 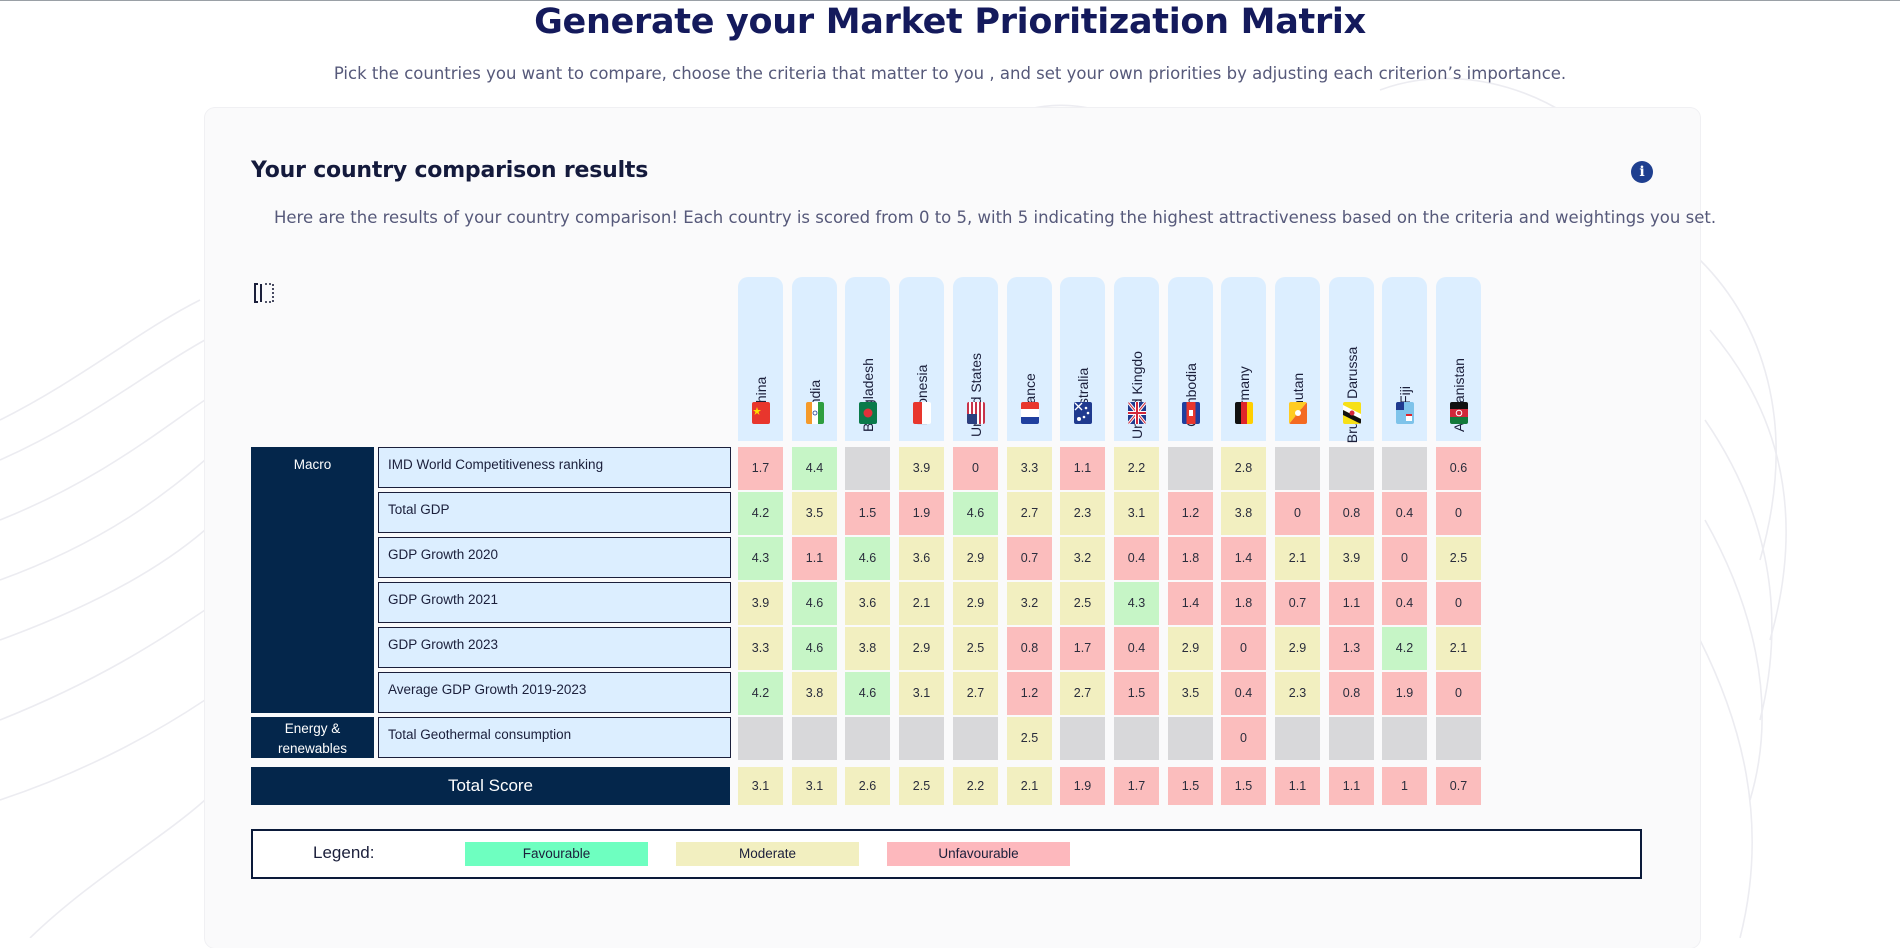 I want to click on flag-china-icon, so click(x=761, y=413).